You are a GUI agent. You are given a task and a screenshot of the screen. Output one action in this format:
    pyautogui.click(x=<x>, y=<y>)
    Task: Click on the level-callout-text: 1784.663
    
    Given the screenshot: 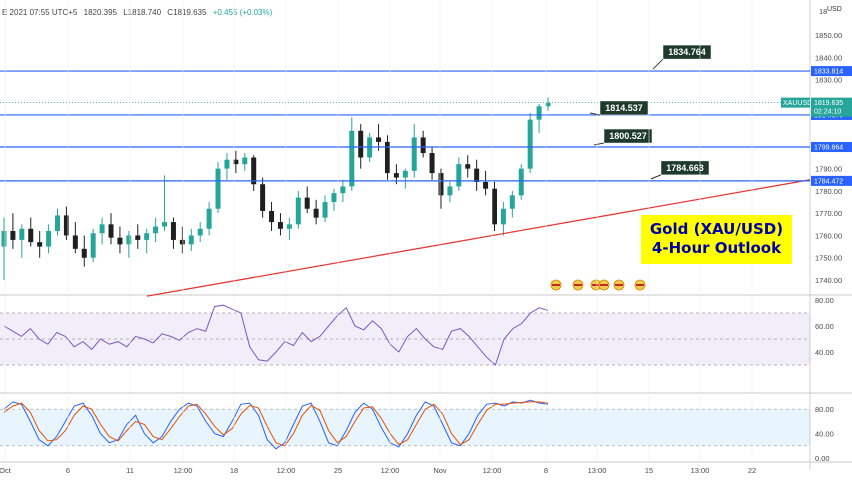 What is the action you would take?
    pyautogui.click(x=685, y=168)
    